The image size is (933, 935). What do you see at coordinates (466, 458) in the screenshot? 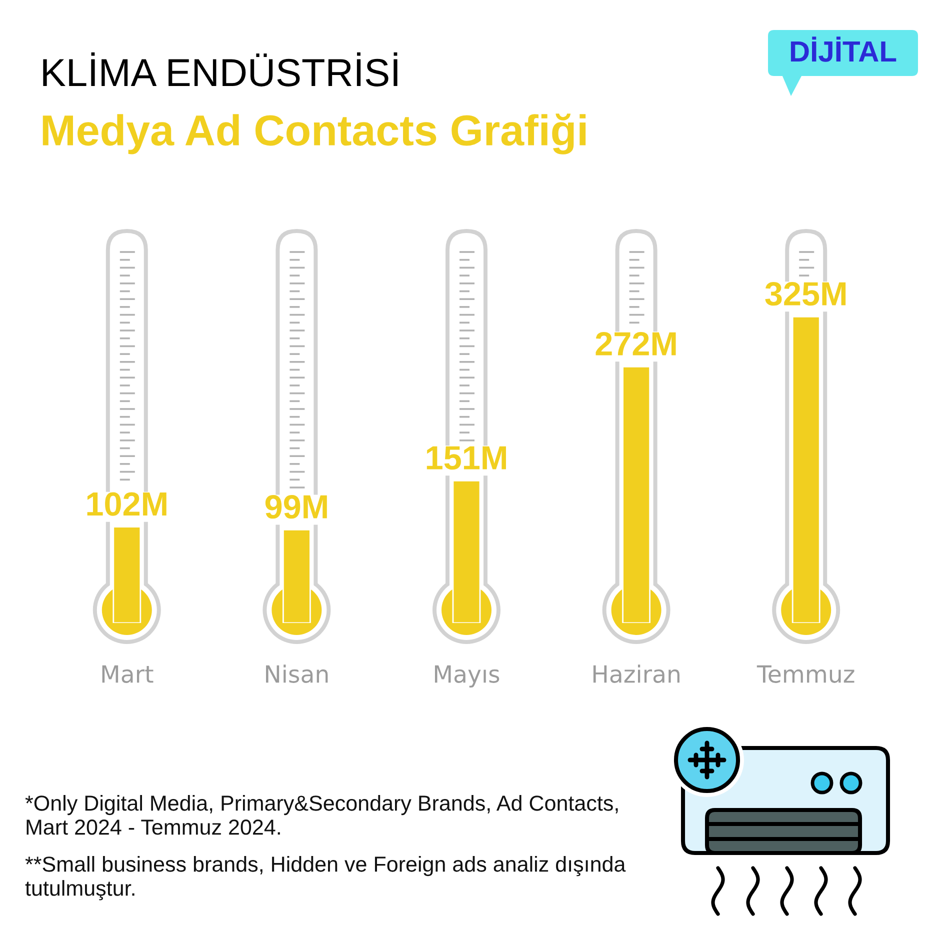
I see `data-label: 151M` at bounding box center [466, 458].